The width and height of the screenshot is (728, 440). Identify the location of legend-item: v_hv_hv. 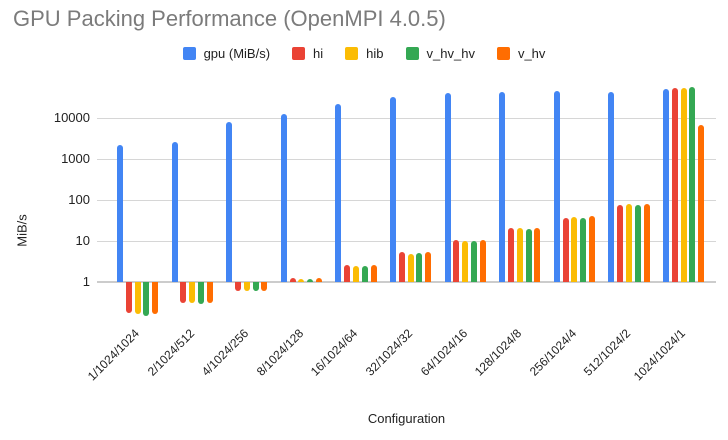
(440, 53).